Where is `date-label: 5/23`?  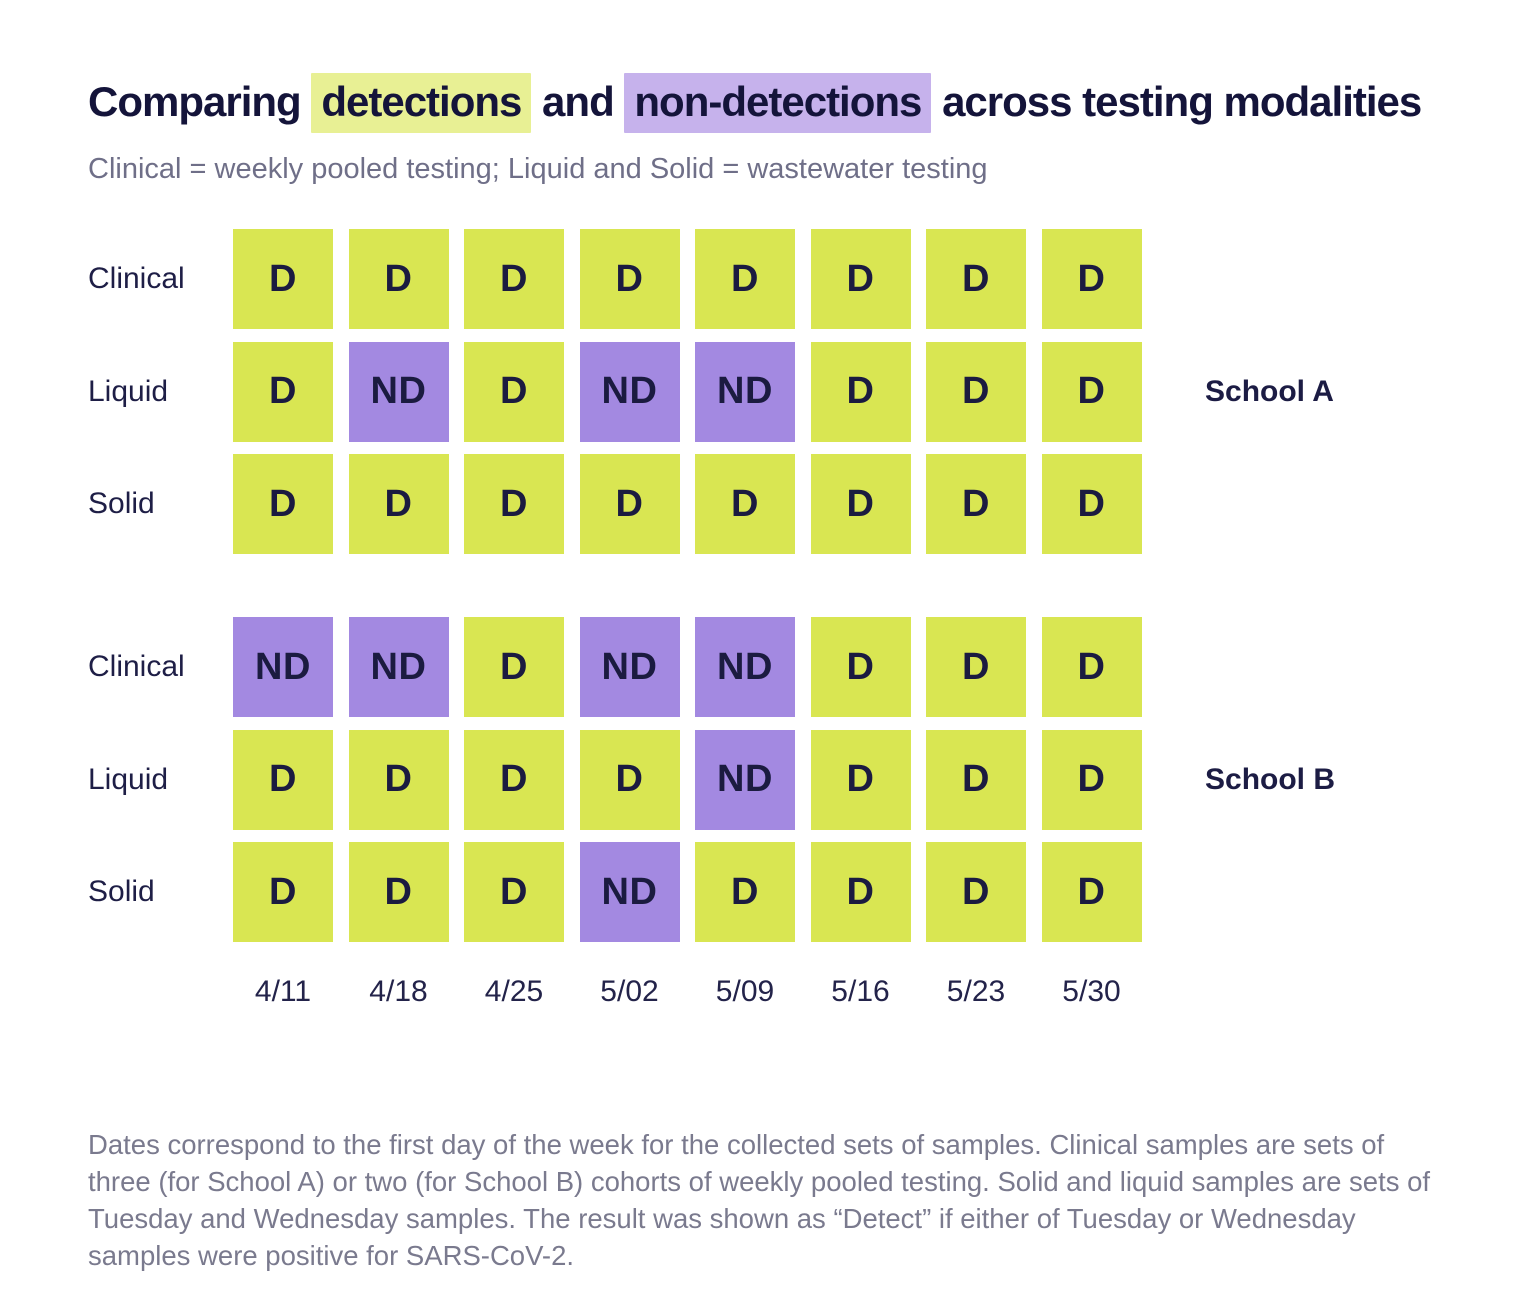 date-label: 5/23 is located at coordinates (976, 991).